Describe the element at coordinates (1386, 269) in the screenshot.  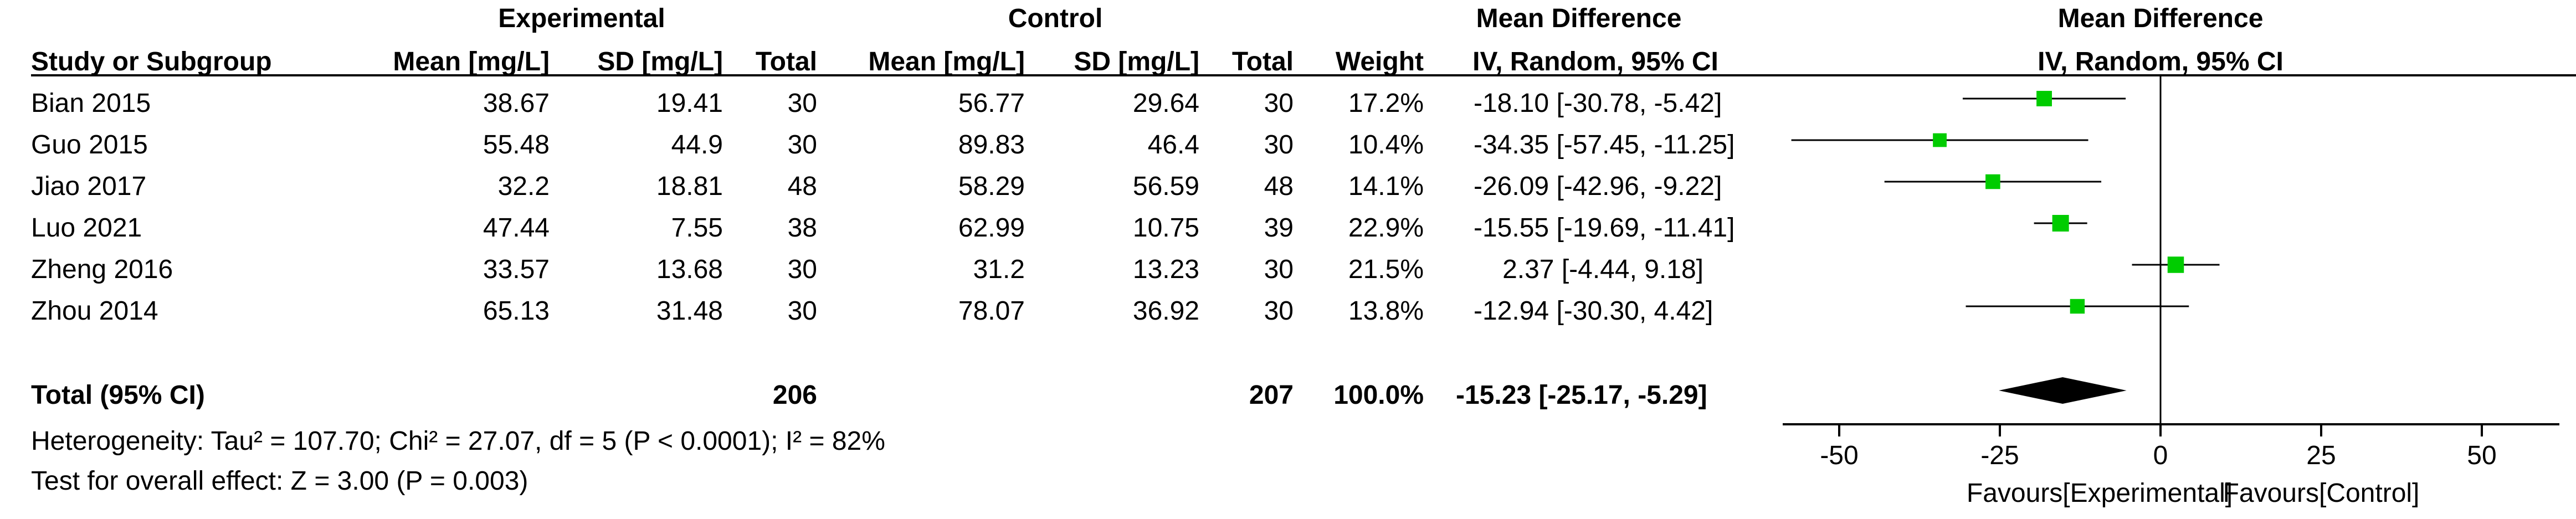
I see `weight-cell: 21.5%` at that location.